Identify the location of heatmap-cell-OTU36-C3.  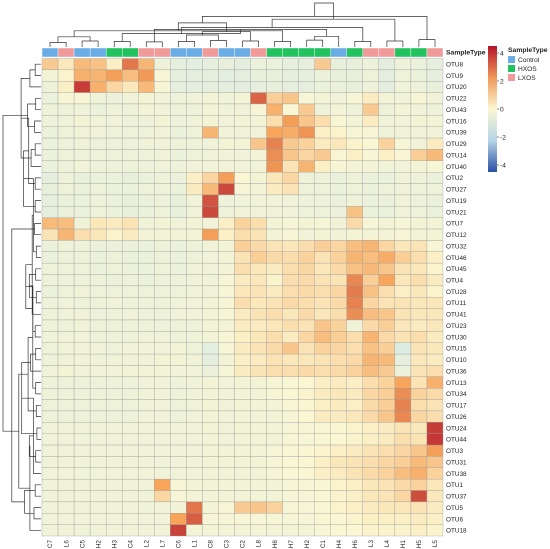
(226, 371).